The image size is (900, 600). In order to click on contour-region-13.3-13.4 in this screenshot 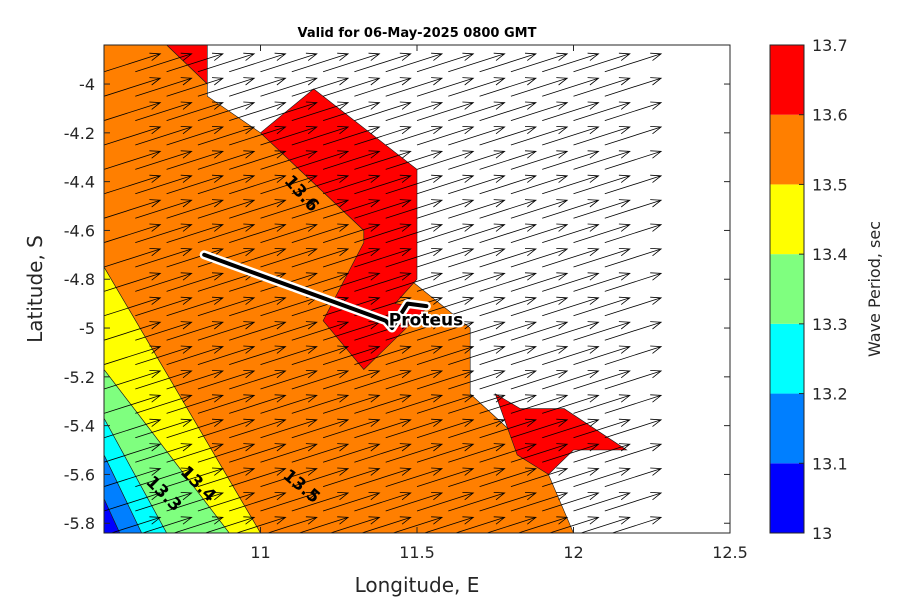, I will do `click(167, 451)`.